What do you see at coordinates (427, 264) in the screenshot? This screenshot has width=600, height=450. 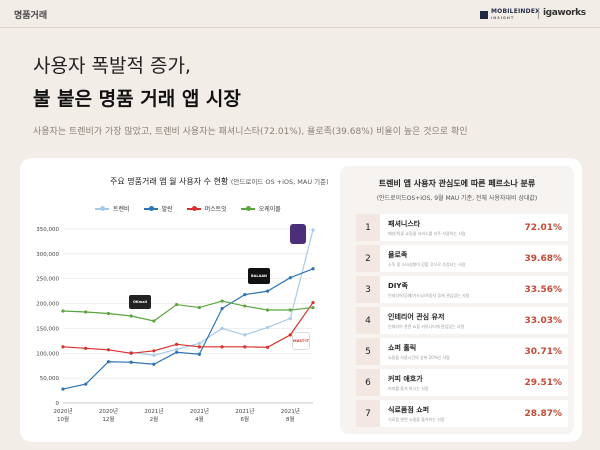 I see `persona-desc: 소득 및 소비성향이 강할 것으로 추정되는 사람` at bounding box center [427, 264].